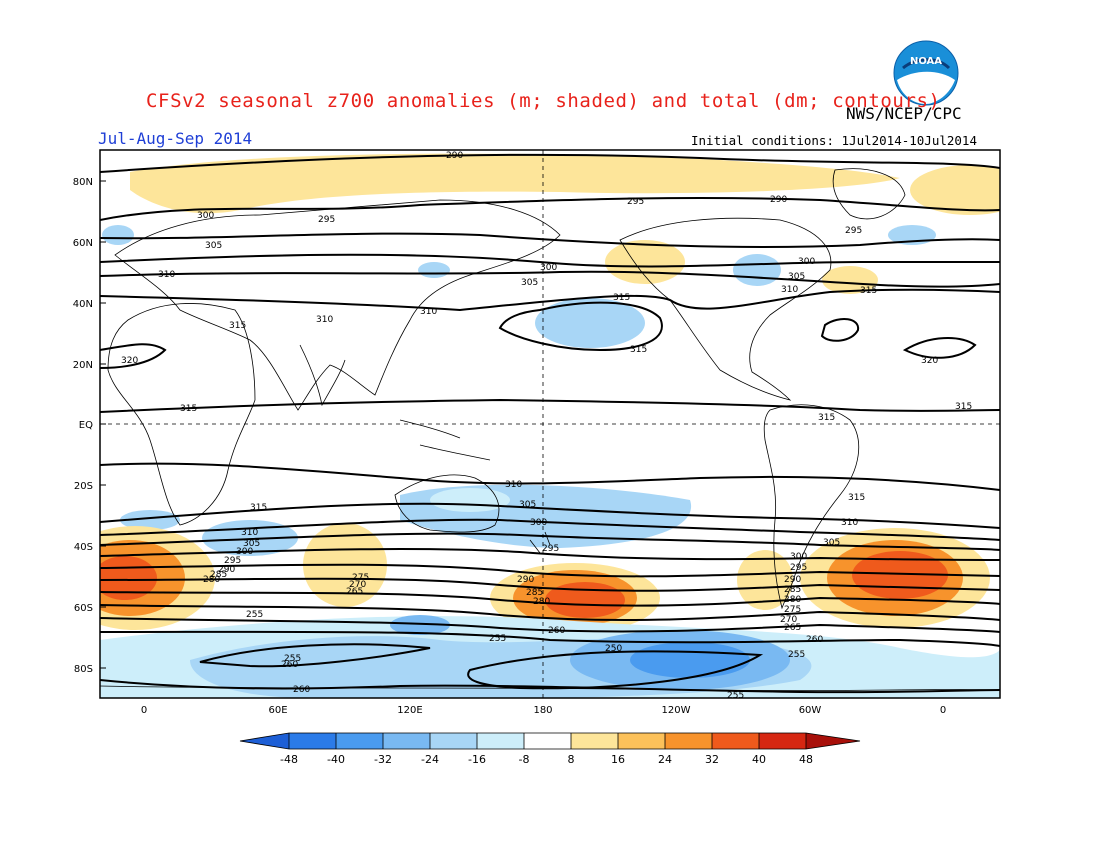 The height and width of the screenshot is (854, 1100). Describe the element at coordinates (86, 425) in the screenshot. I see `lat-label: EQ` at that location.